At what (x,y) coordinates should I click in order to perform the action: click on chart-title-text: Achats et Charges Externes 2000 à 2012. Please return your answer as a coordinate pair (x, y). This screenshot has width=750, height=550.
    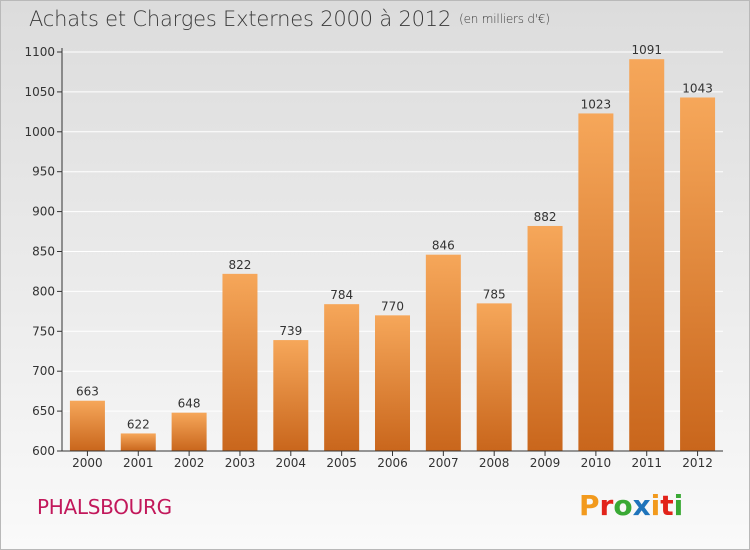
    Looking at the image, I should click on (240, 19).